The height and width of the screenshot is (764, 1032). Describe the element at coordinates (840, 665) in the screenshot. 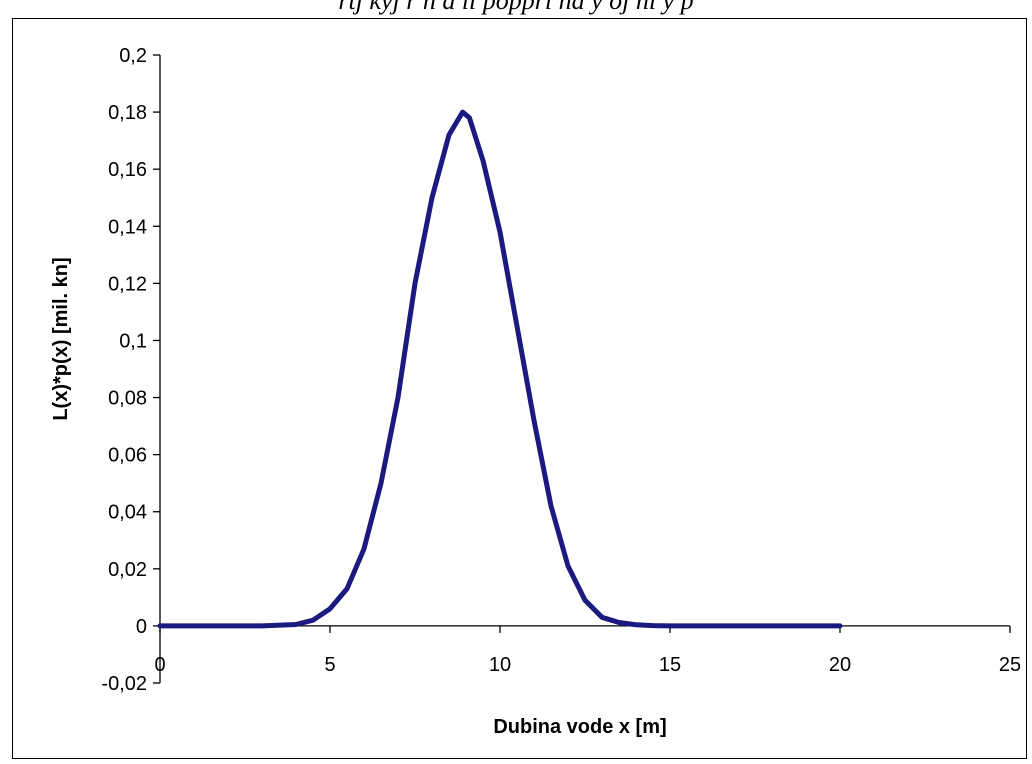

I see `x-tick-label: 20` at that location.